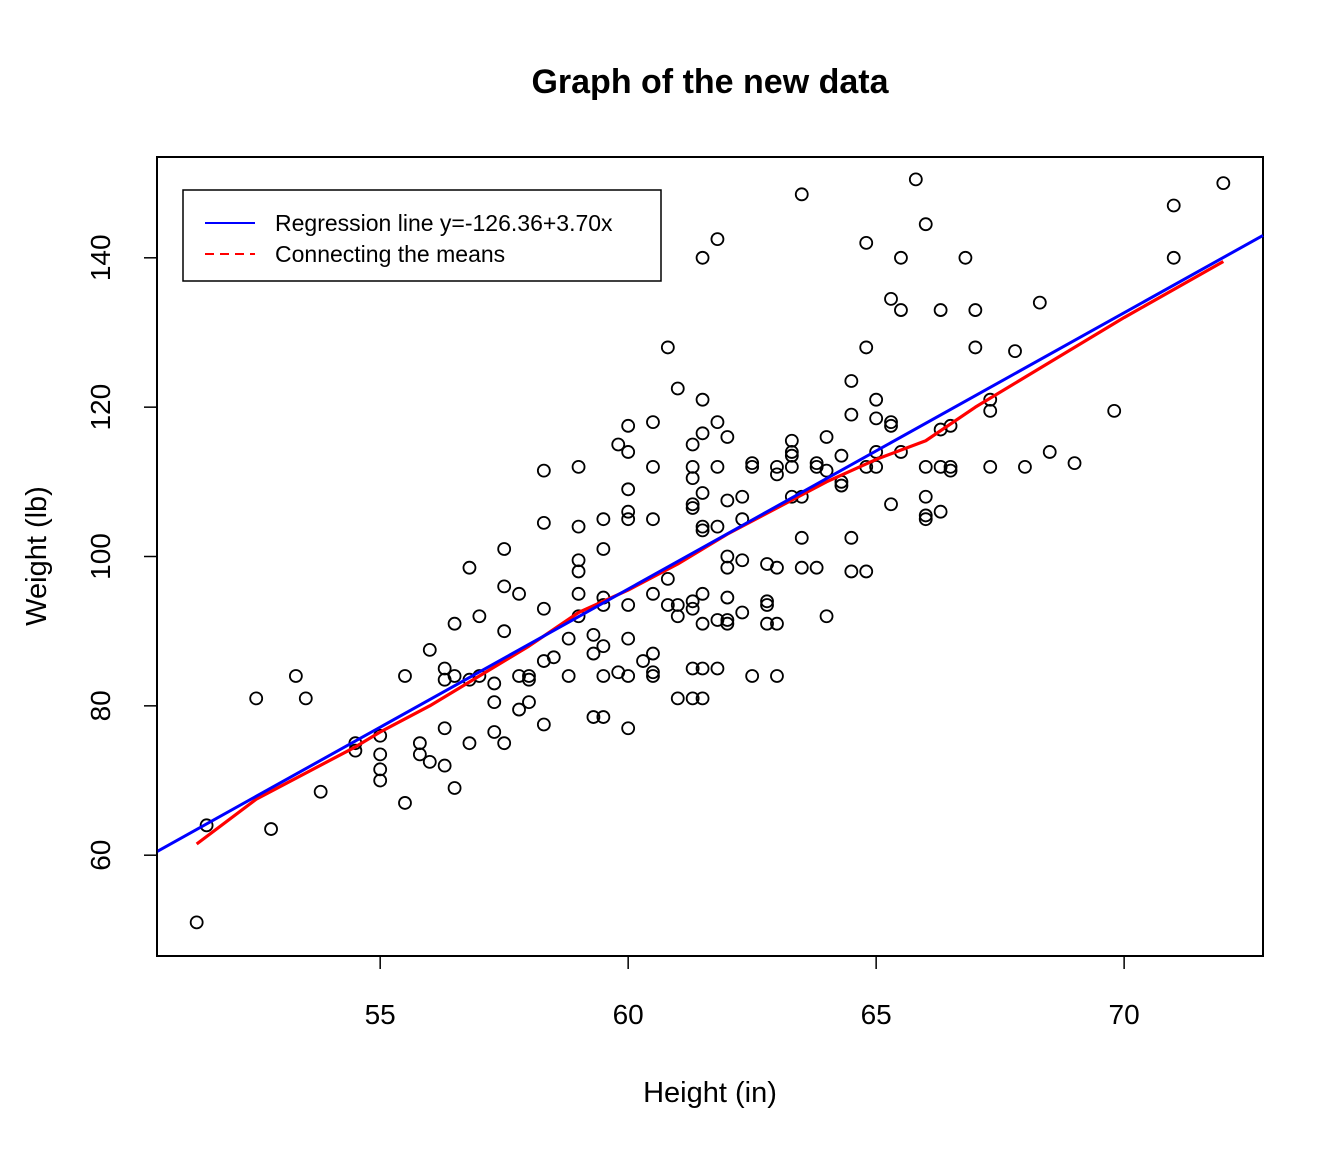 This screenshot has height=1152, width=1344. Describe the element at coordinates (100, 556) in the screenshot. I see `y-tick-label: 100` at that location.